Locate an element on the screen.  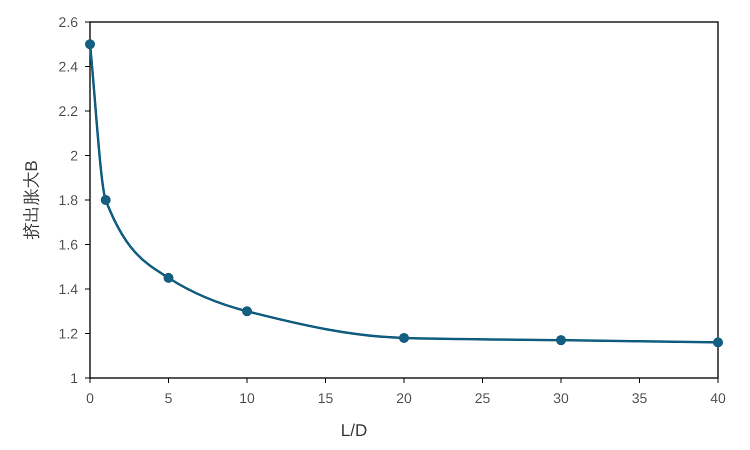
x-axis-title: L/D is located at coordinates (354, 430).